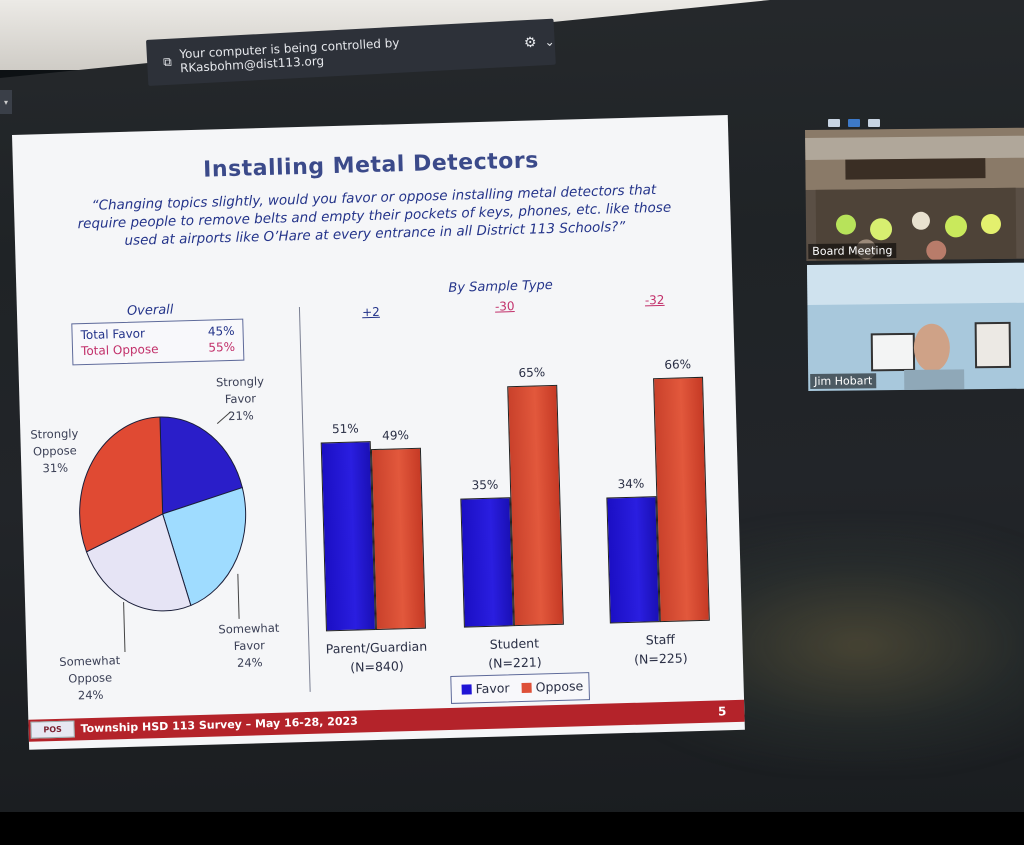  I want to click on jim-hobart-video, so click(915, 326).